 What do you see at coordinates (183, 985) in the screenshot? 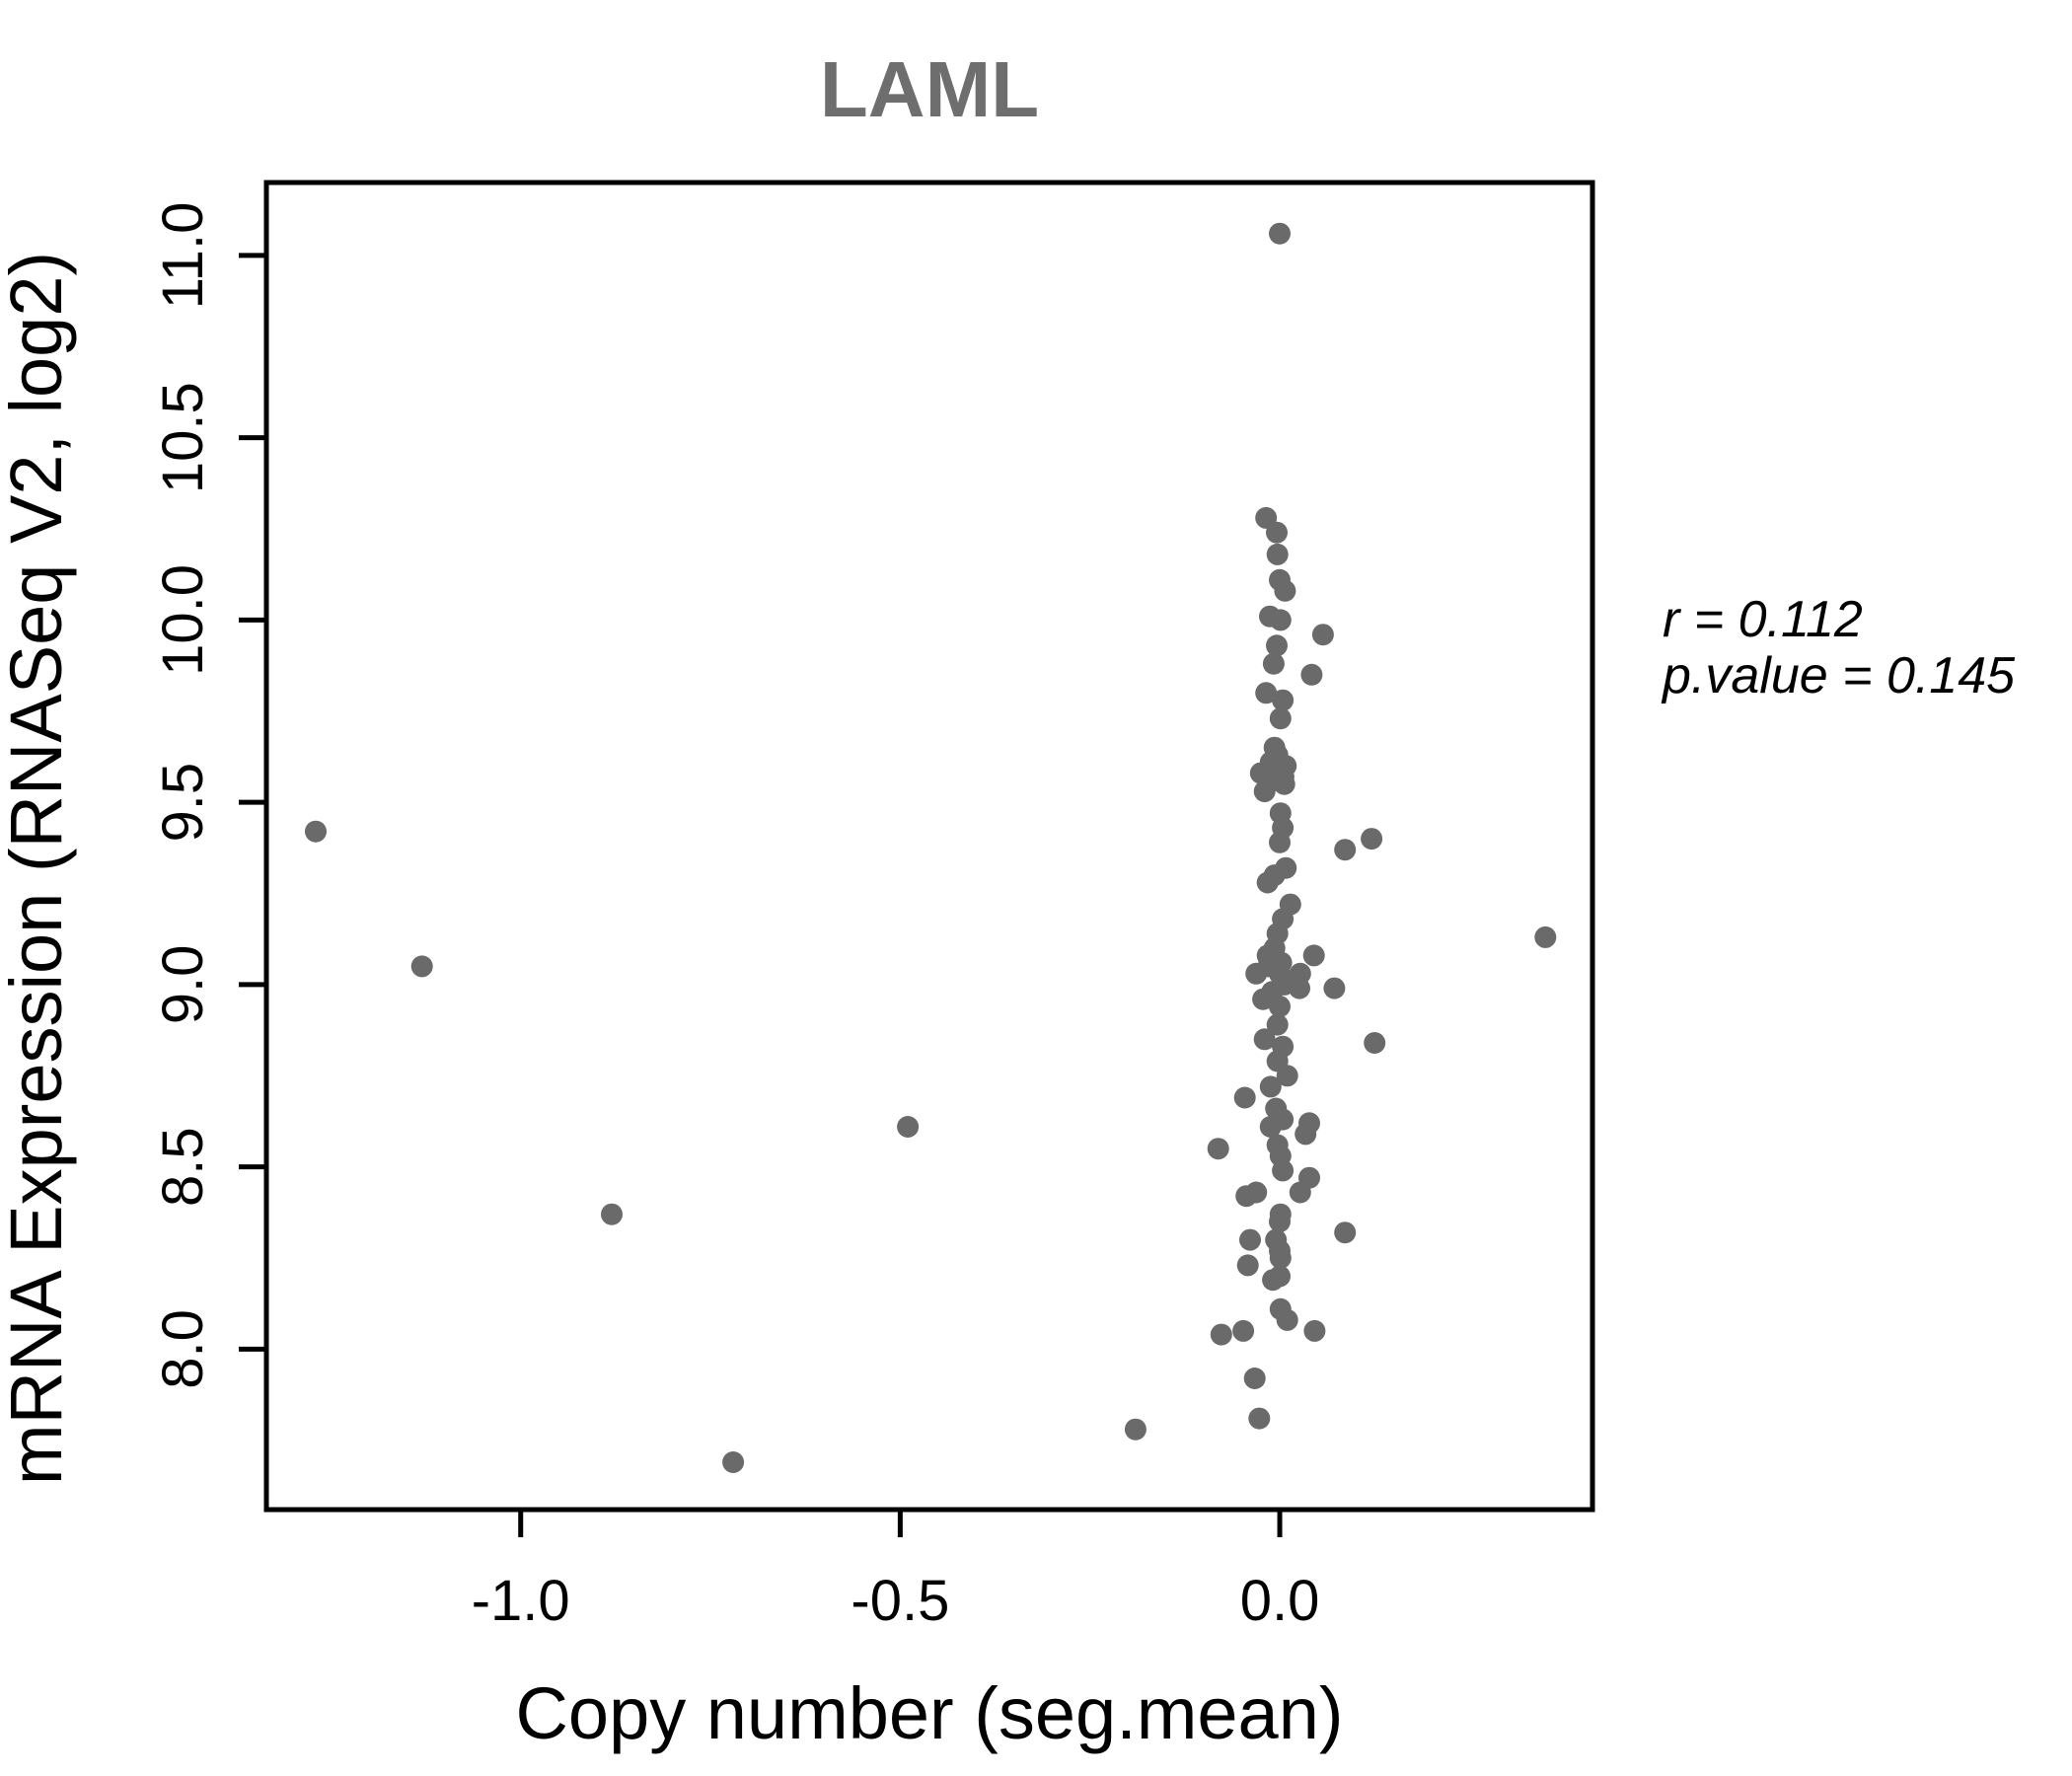
I see `y-tick-label: 9.0` at bounding box center [183, 985].